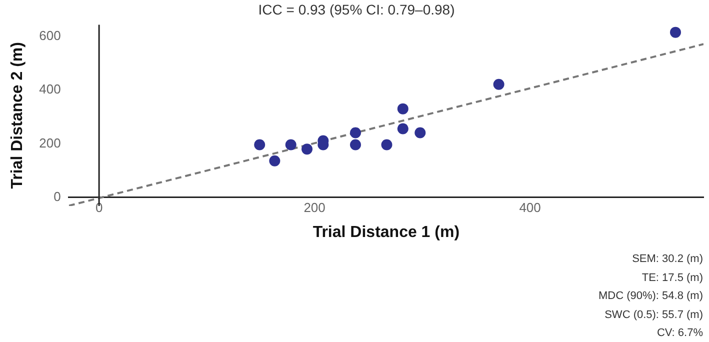 This screenshot has height=342, width=709. What do you see at coordinates (50, 89) in the screenshot?
I see `y-tick-label: 400` at bounding box center [50, 89].